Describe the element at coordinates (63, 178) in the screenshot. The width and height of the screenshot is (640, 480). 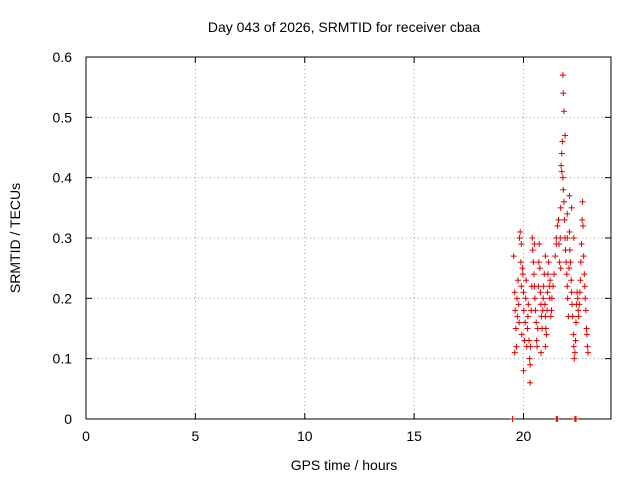
I see `y-tick-label: 0.4` at that location.